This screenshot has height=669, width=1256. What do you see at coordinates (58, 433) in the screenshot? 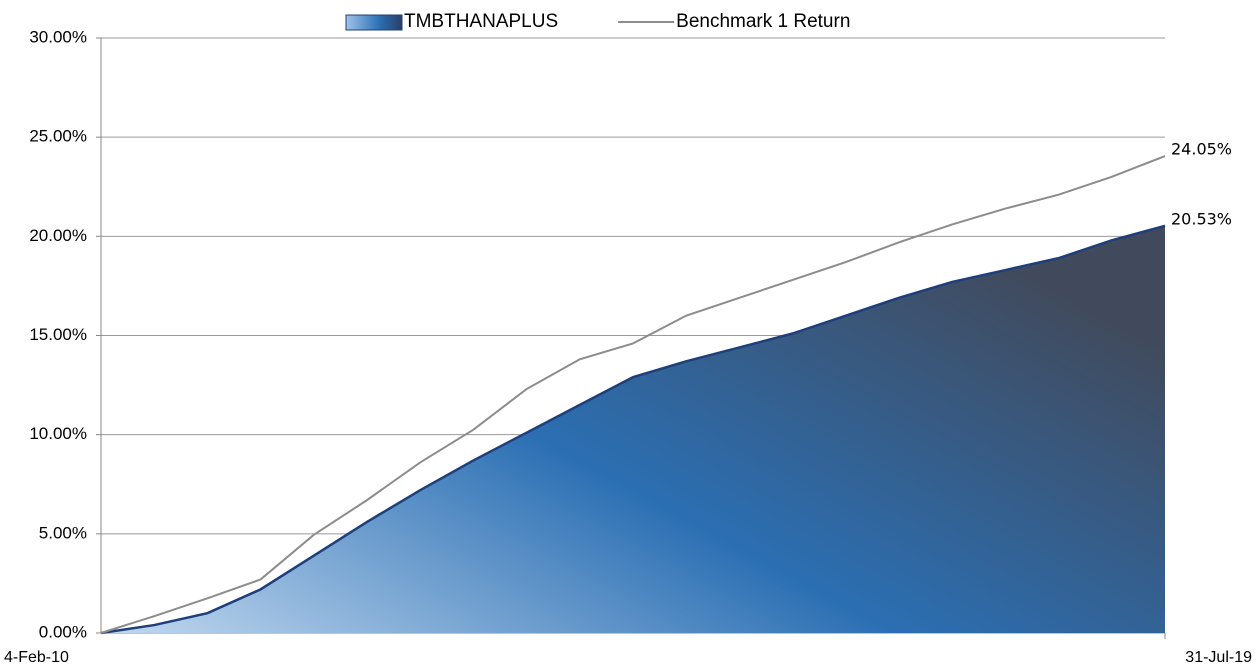
I see `y-tick-label: 10.00%` at bounding box center [58, 433].